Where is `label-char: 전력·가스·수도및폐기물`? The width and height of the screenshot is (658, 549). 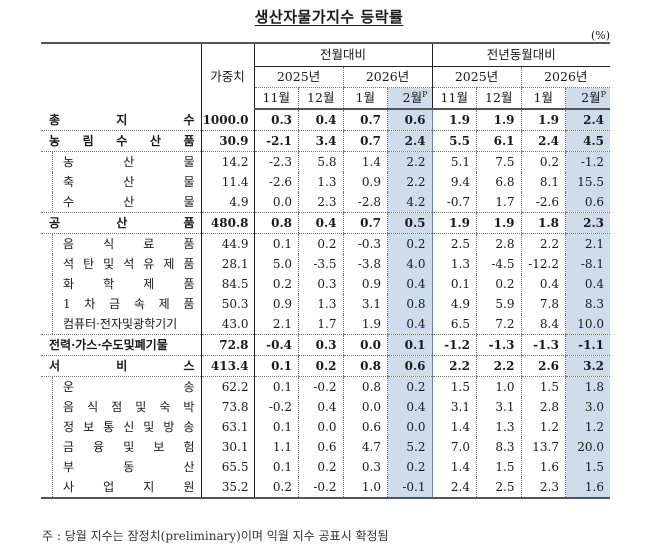
label-char: 전력·가스·수도및폐기물 is located at coordinates (108, 345).